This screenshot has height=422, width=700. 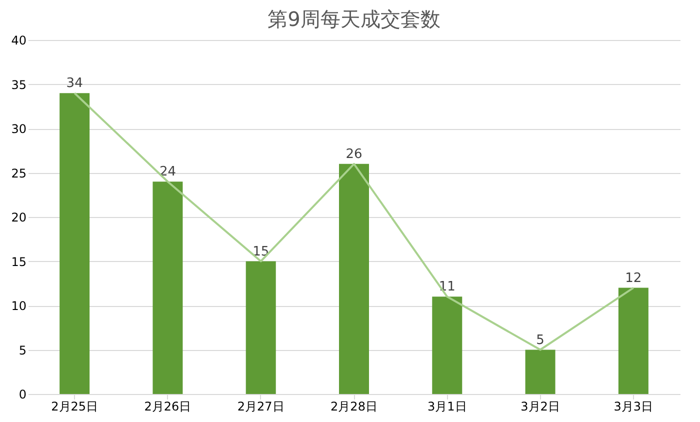 What do you see at coordinates (18, 129) in the screenshot?
I see `y-tick-label: 30` at bounding box center [18, 129].